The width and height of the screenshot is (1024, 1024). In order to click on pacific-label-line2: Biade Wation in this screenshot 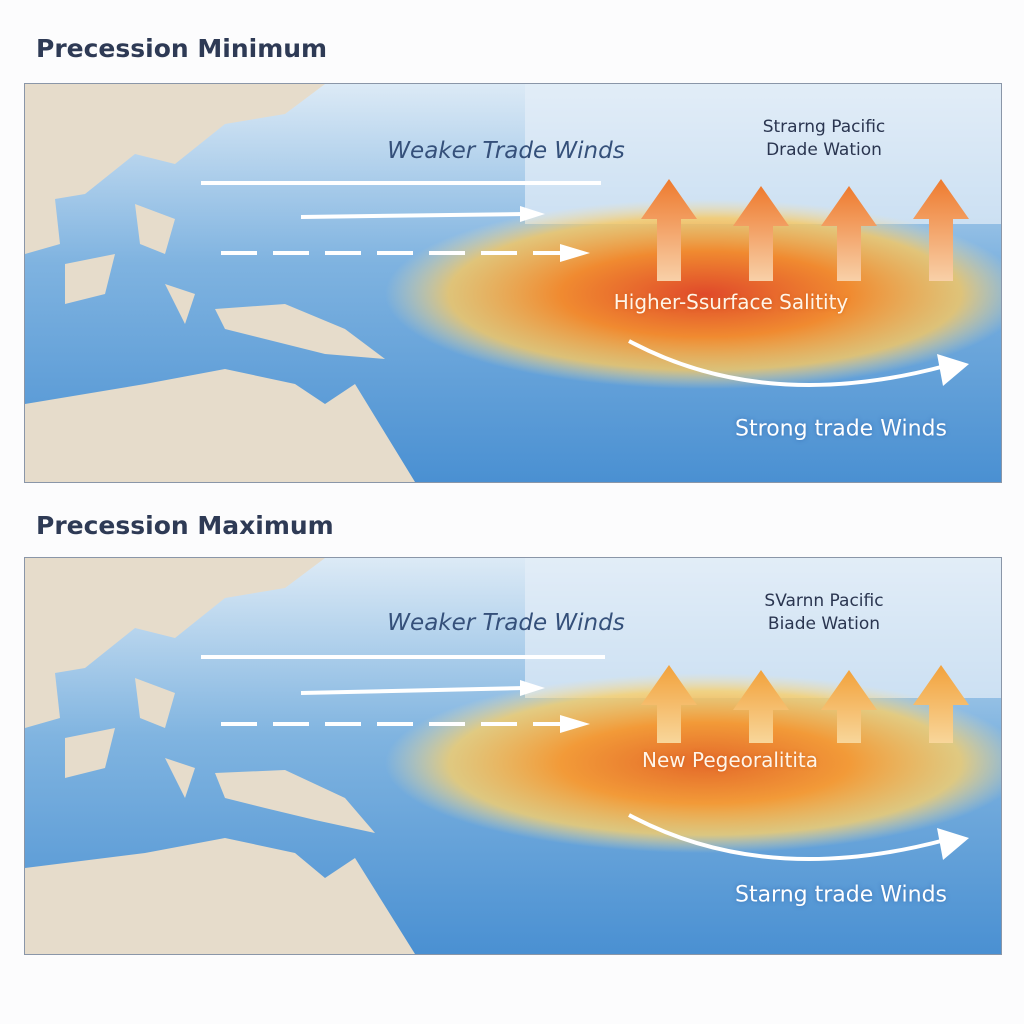, I will do `click(824, 624)`.